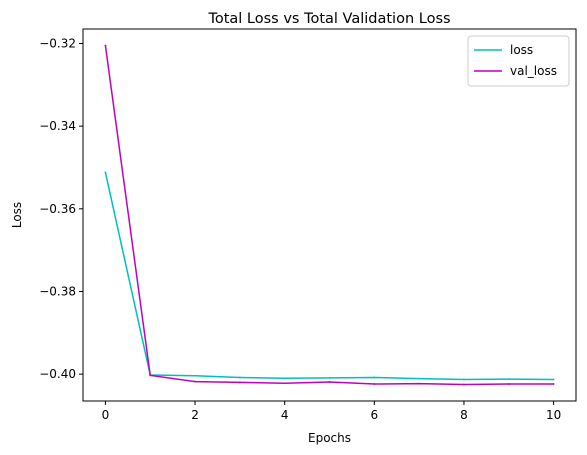 The image size is (587, 455). What do you see at coordinates (57, 374) in the screenshot?
I see `y-tick-label: −0.40` at bounding box center [57, 374].